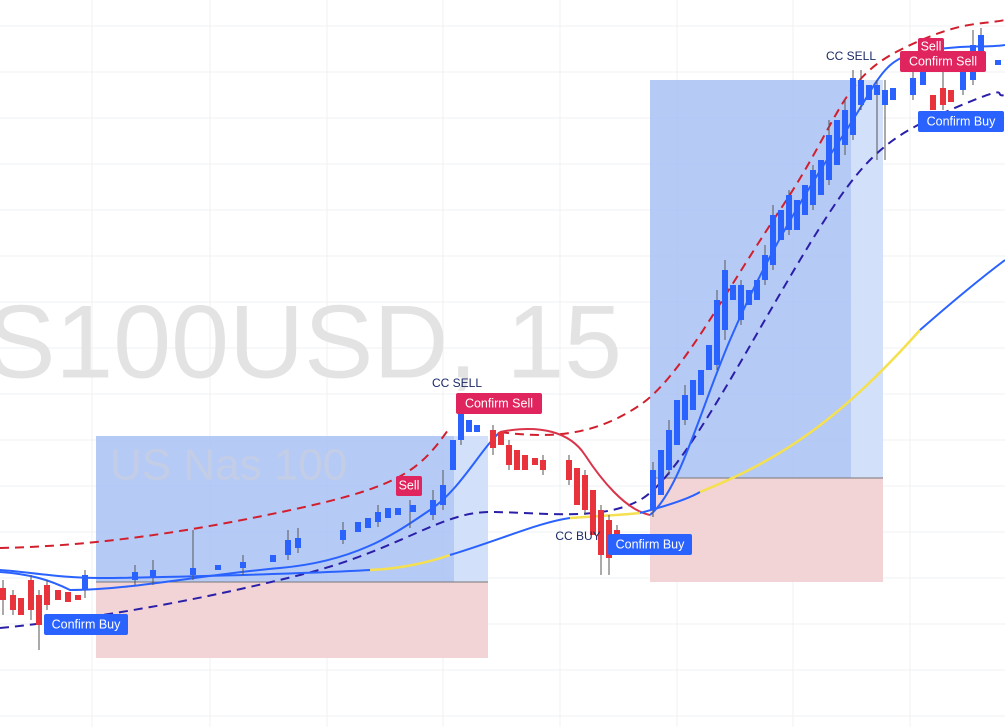  I want to click on fast-average-down, so click(575, 472).